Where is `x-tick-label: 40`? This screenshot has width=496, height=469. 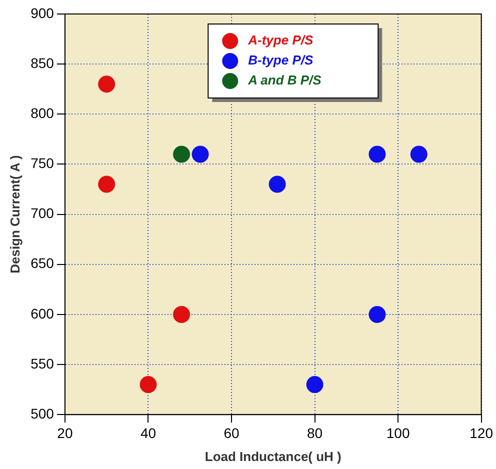
x-tick-label: 40 is located at coordinates (148, 432).